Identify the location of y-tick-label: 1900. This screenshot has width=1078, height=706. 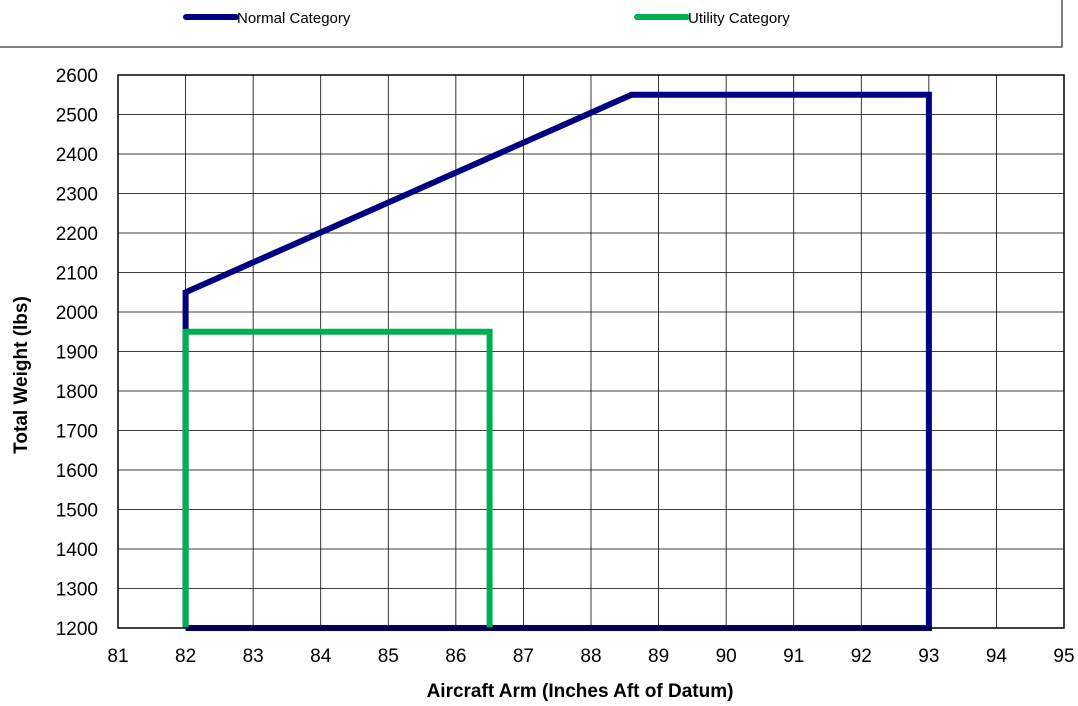
(77, 353).